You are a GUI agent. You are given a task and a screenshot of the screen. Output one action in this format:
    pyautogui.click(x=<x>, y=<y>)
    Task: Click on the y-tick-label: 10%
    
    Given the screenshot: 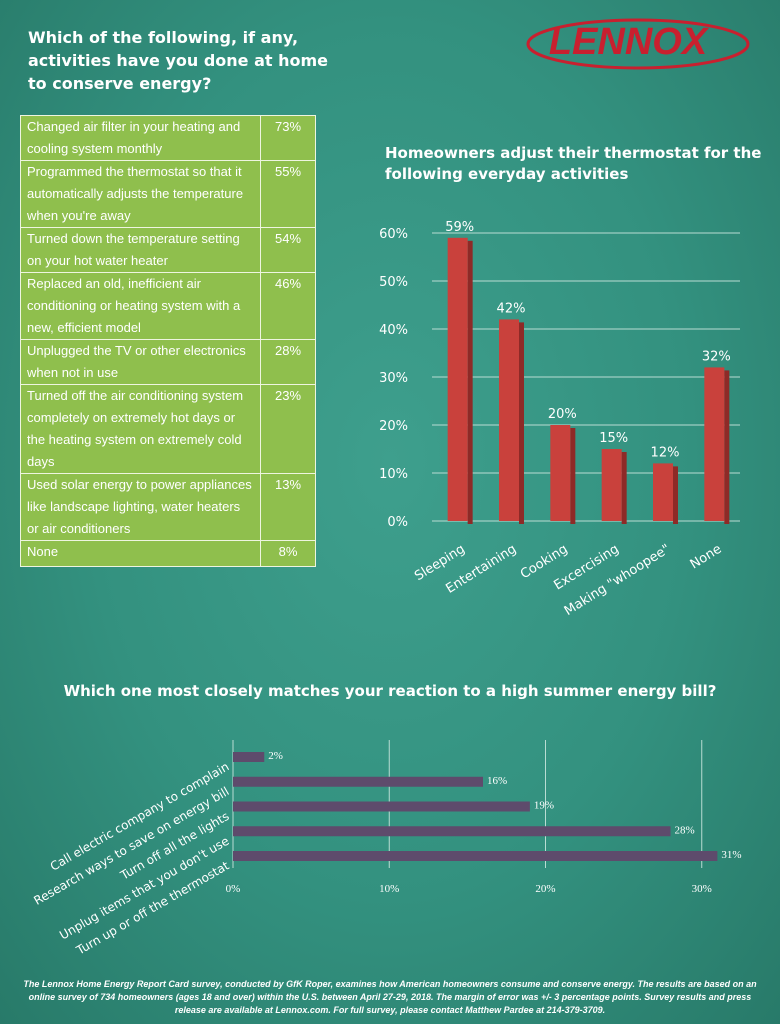 What is the action you would take?
    pyautogui.click(x=393, y=474)
    